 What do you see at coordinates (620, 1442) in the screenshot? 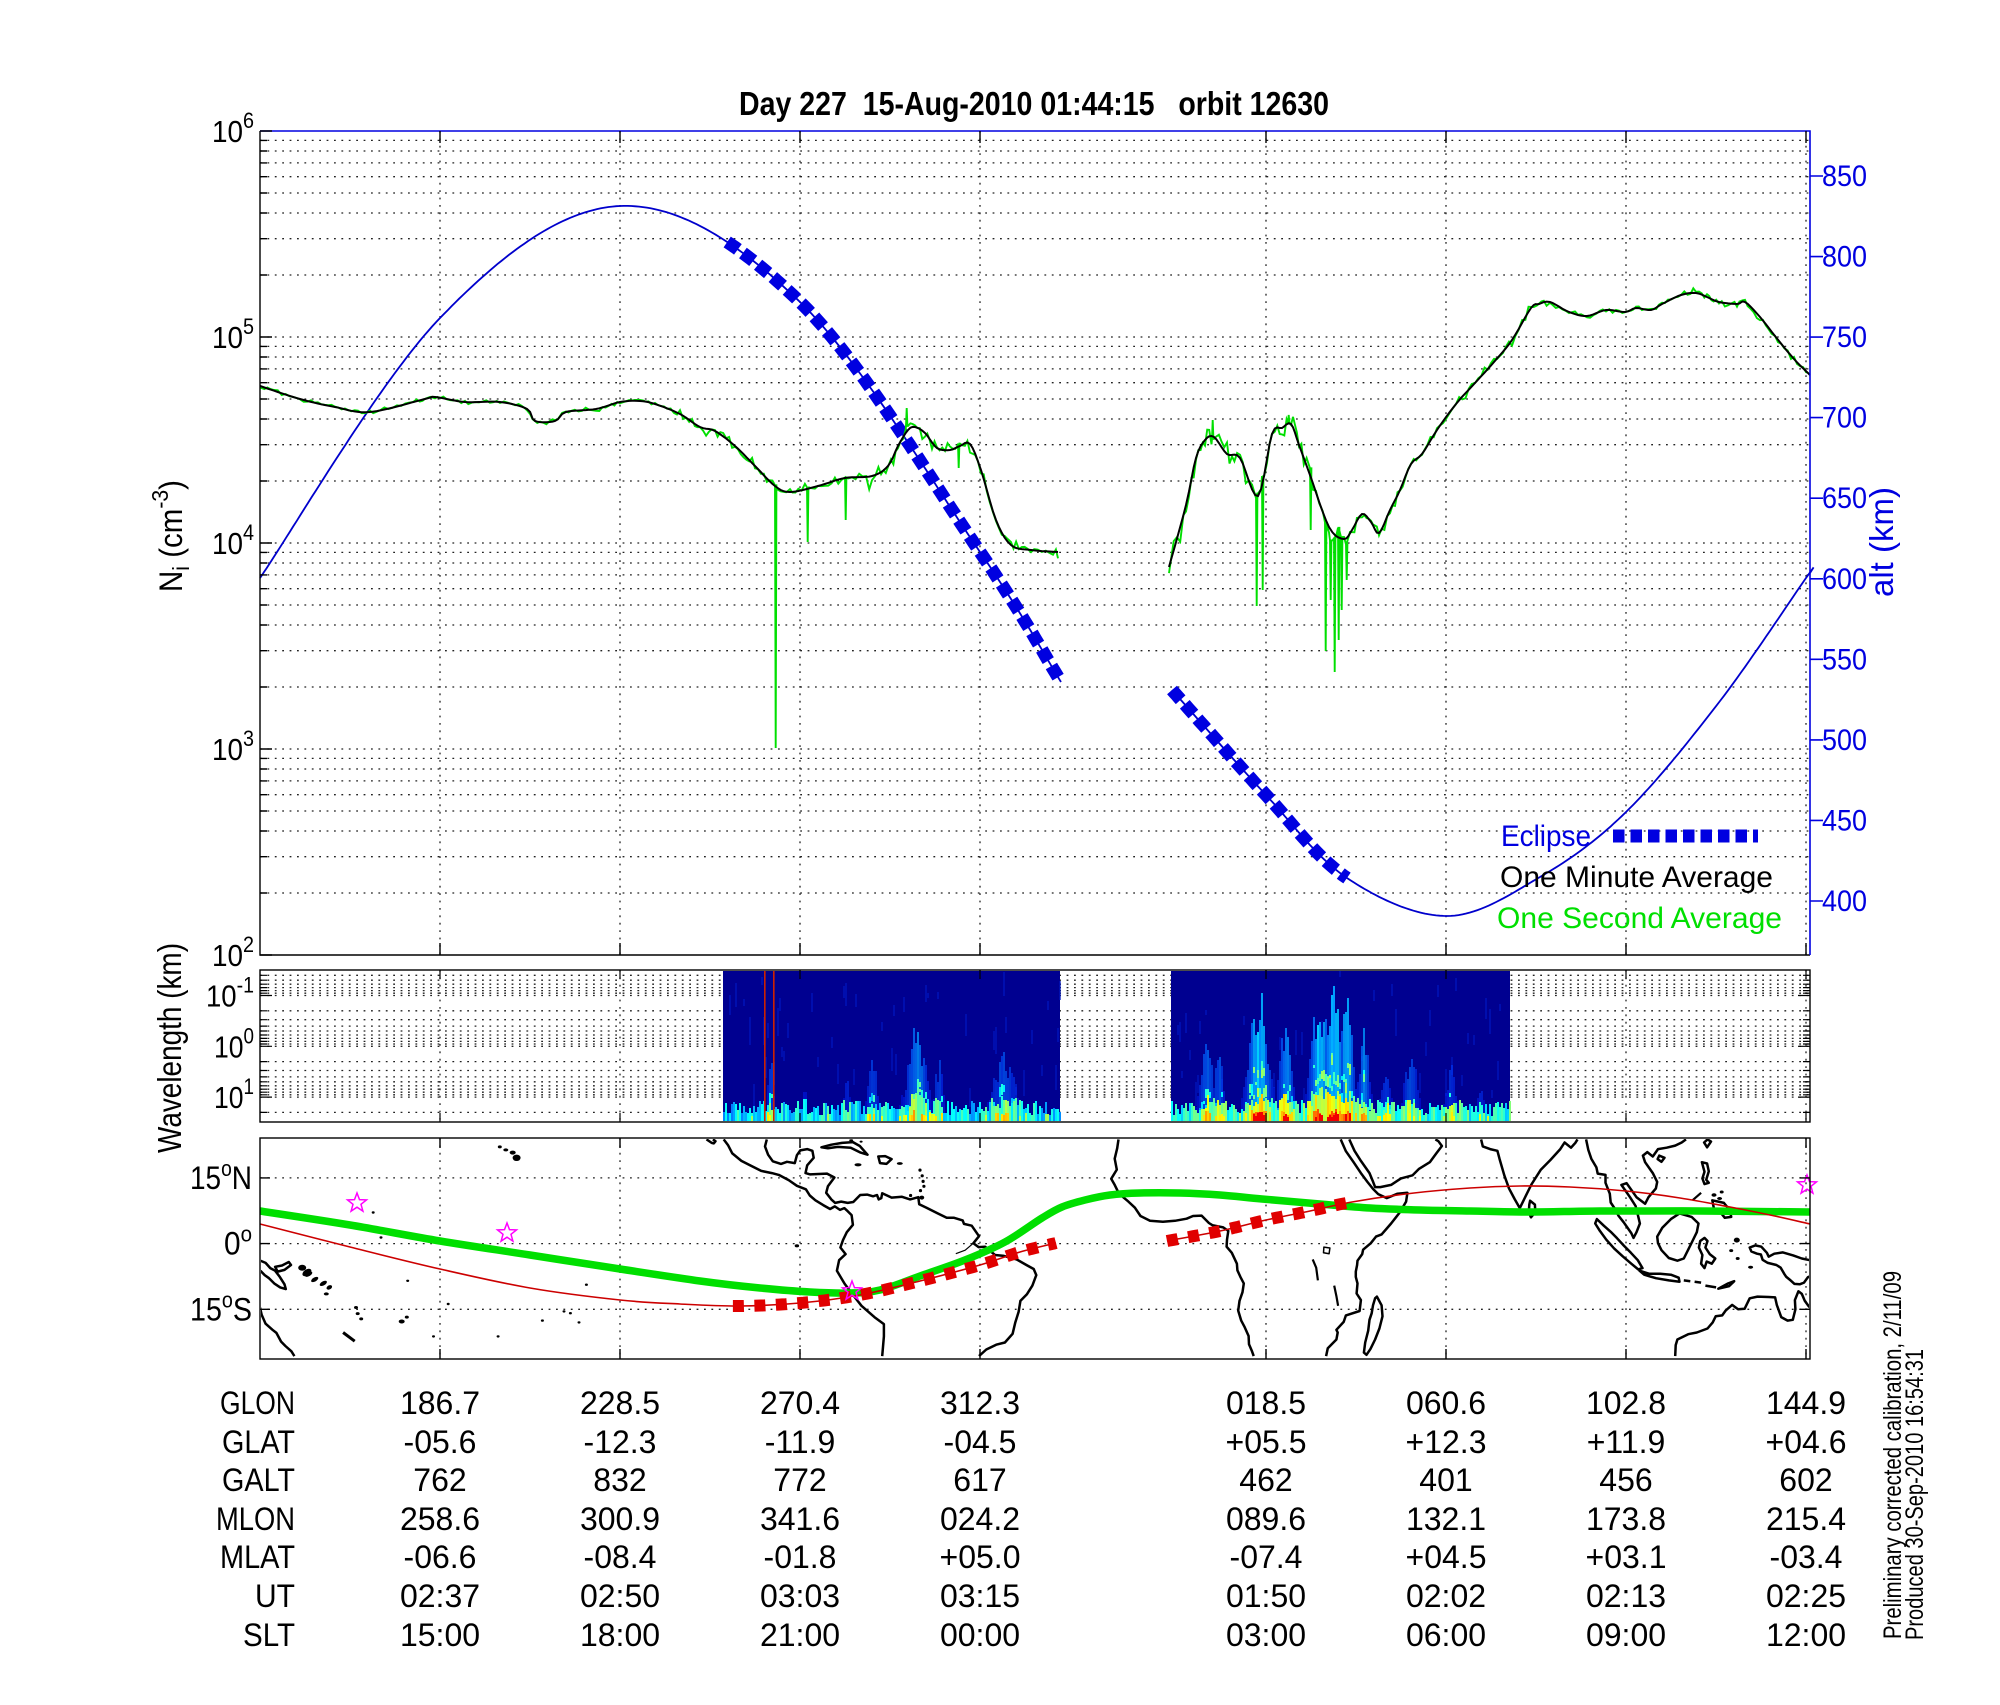
I see `svg-text: -12.3` at bounding box center [620, 1442].